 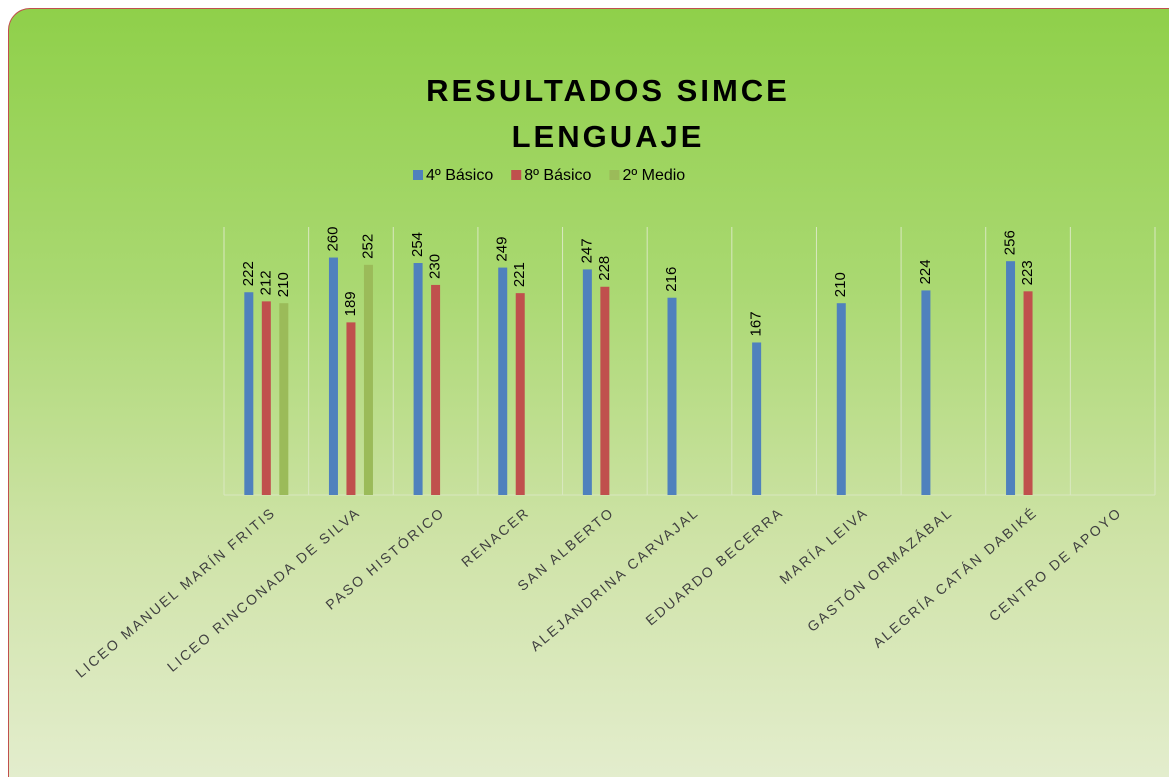 I want to click on x-tick-label: EDUARDO BECERRA, so click(x=714, y=566).